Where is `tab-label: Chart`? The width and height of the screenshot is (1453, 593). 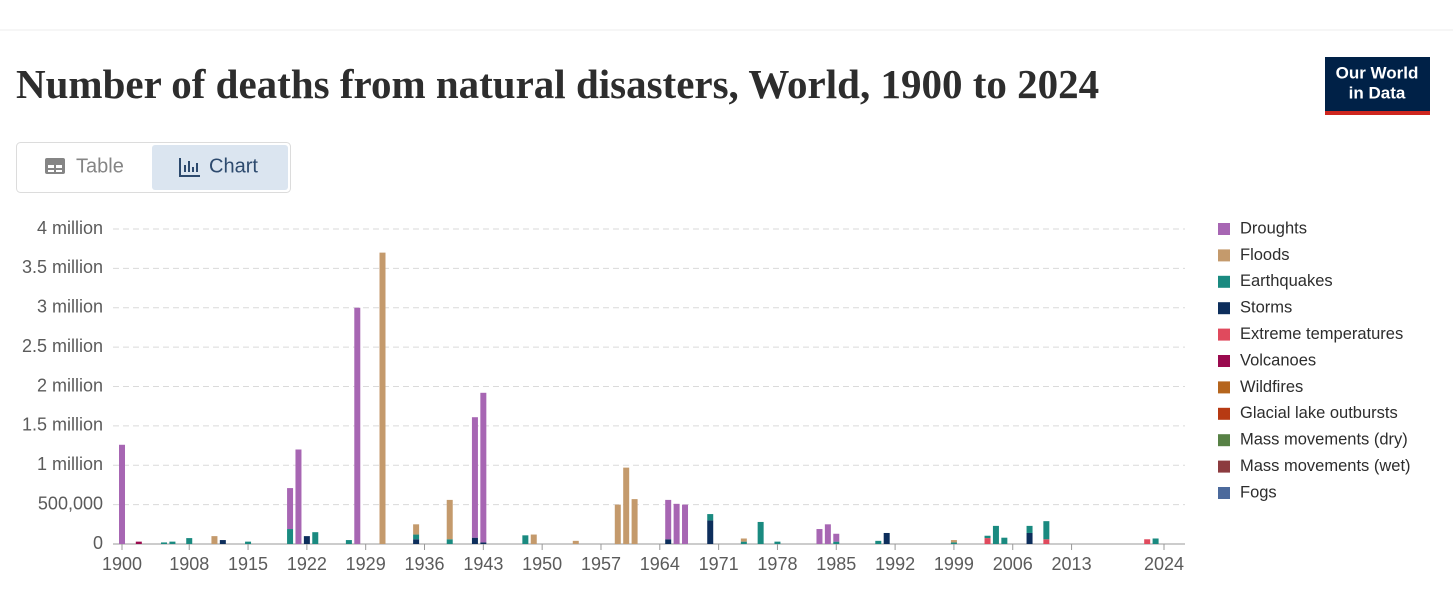
tab-label: Chart is located at coordinates (233, 166).